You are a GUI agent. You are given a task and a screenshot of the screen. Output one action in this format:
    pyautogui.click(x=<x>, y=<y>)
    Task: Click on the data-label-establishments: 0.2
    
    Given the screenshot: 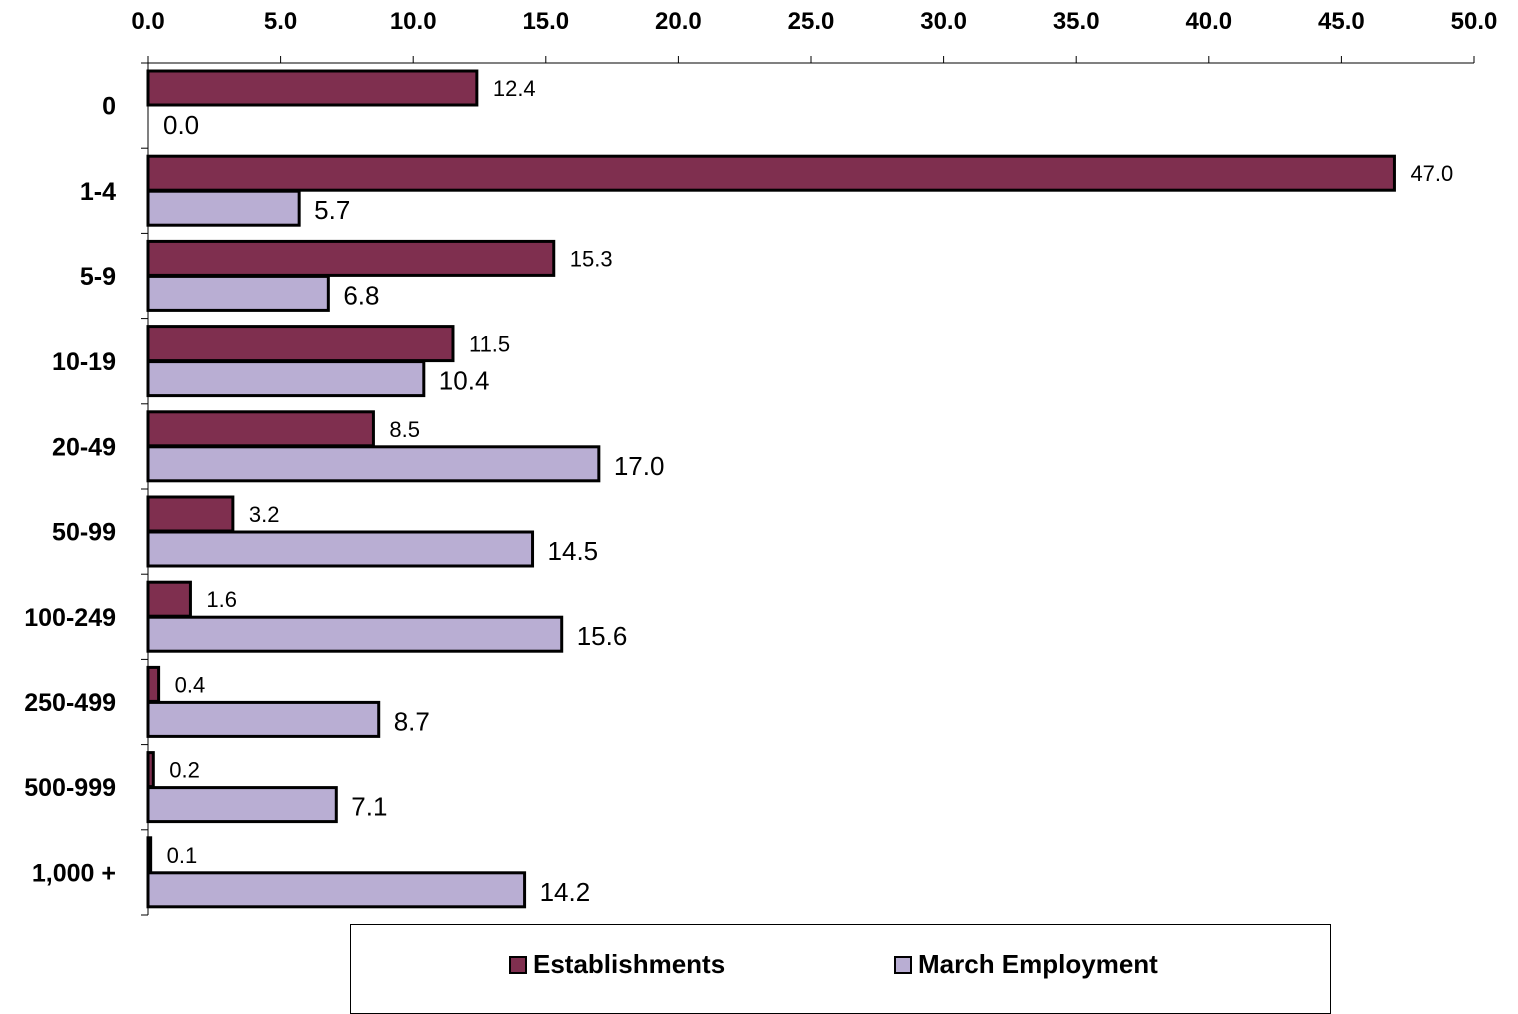 What is the action you would take?
    pyautogui.click(x=184, y=770)
    